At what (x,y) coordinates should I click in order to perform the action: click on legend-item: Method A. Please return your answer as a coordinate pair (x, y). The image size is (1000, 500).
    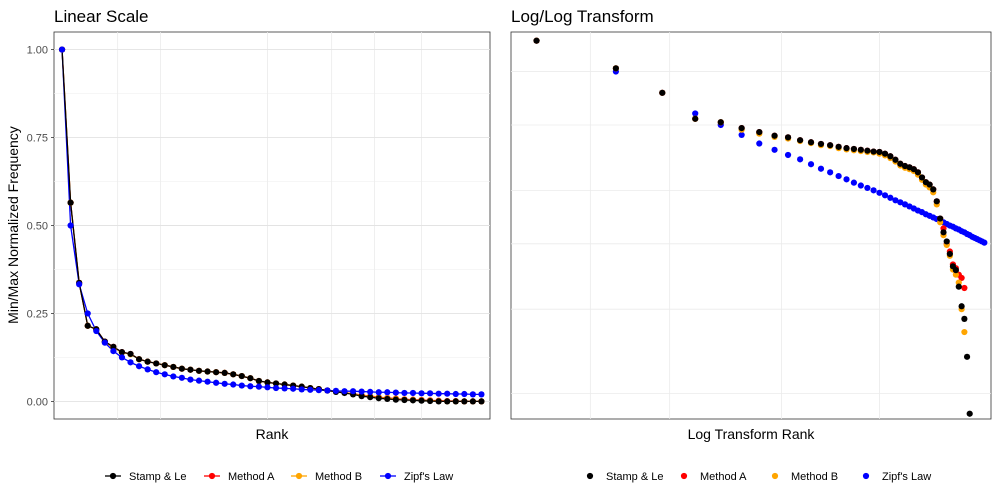
    Looking at the image, I should click on (239, 477).